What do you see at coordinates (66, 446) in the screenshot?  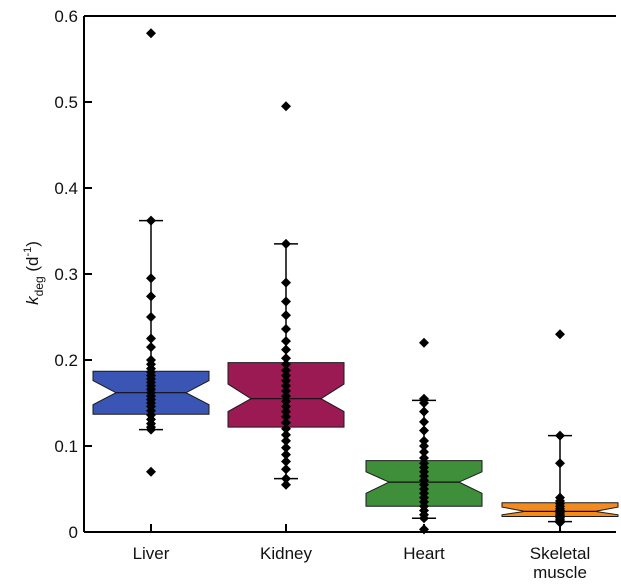 I see `y-tick-label: 0.1` at bounding box center [66, 446].